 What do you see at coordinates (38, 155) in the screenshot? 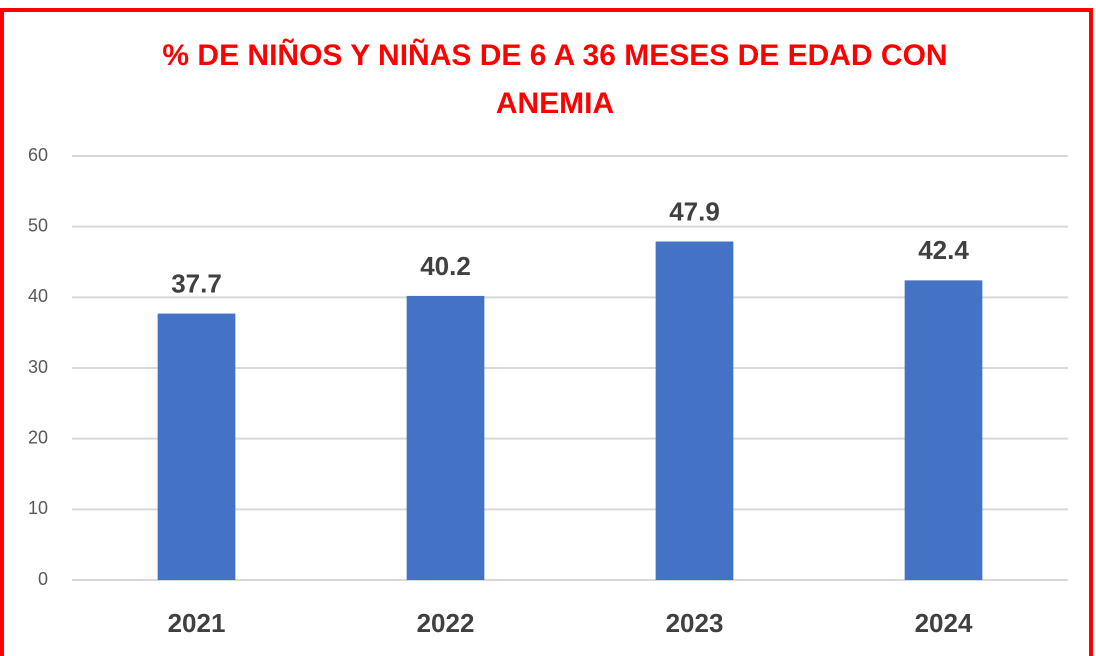
I see `y-tick-label: 60` at bounding box center [38, 155].